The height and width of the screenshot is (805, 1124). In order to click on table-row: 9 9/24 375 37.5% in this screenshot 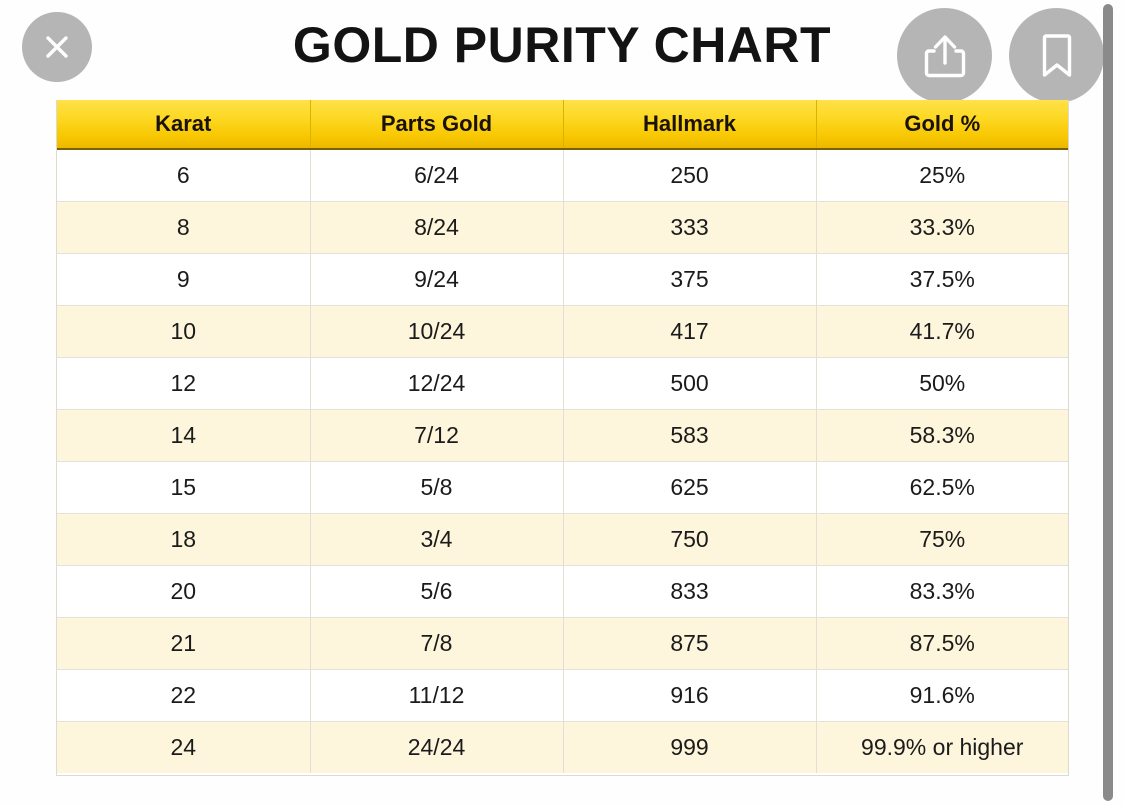, I will do `click(562, 279)`.